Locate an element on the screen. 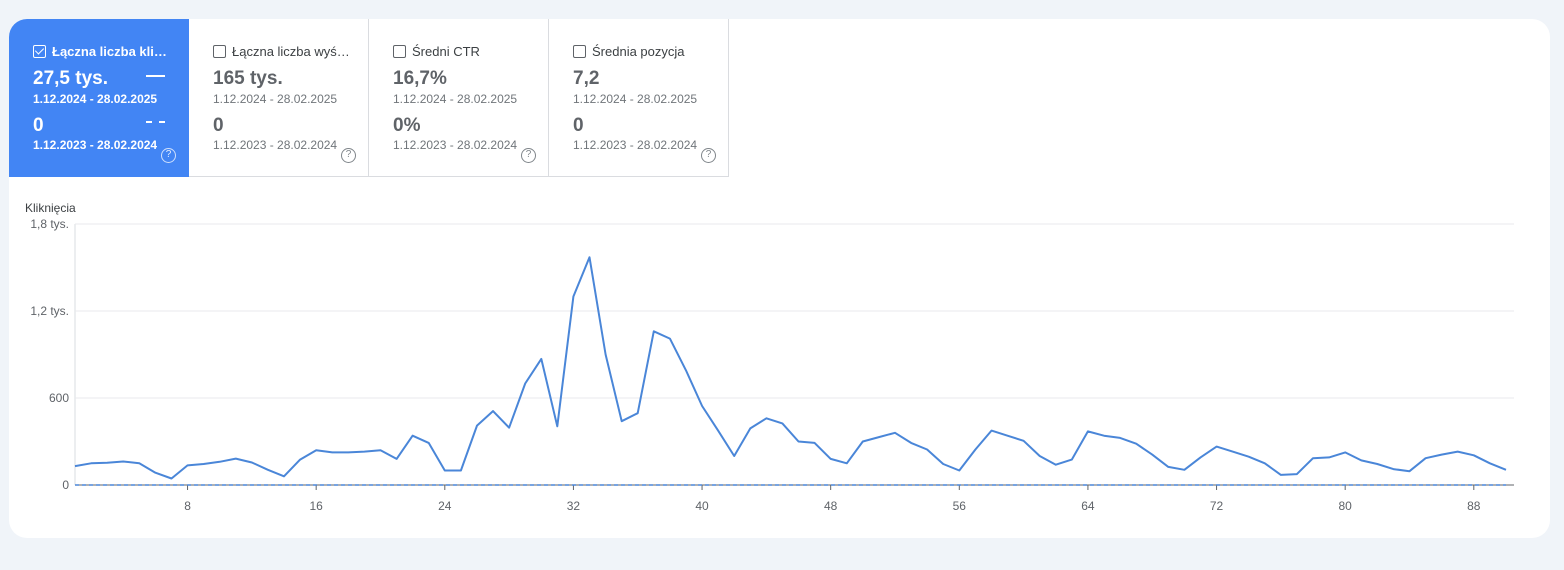 Image resolution: width=1564 pixels, height=570 pixels. x-tick-label: 64 is located at coordinates (1088, 506).